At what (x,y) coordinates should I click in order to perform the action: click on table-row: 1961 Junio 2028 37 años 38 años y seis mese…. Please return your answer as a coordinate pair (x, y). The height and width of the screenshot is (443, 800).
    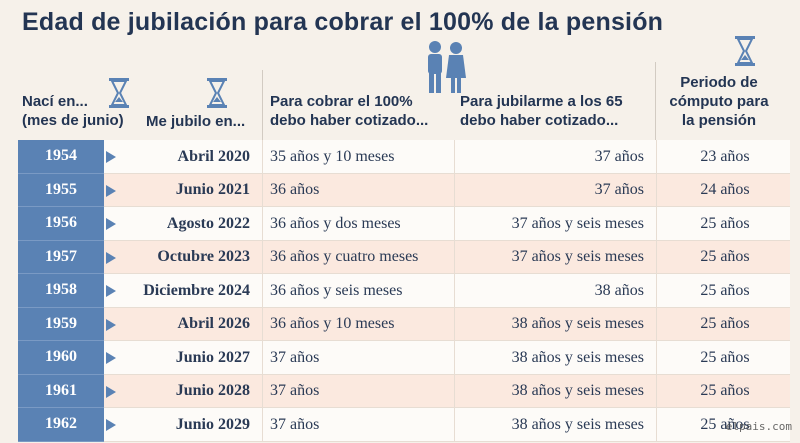
    Looking at the image, I should click on (404, 391).